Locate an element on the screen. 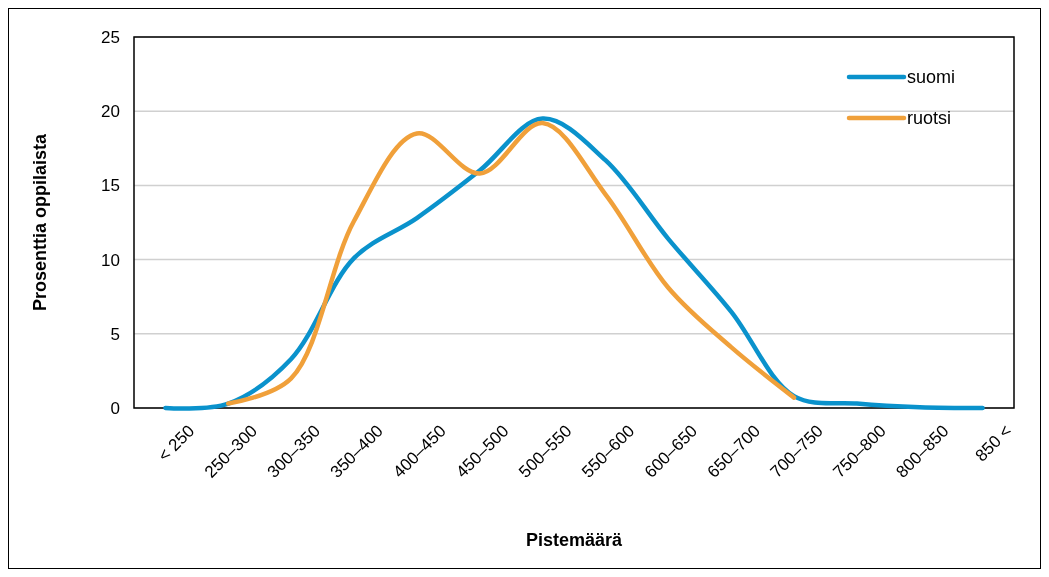  y-tick-label: 5 is located at coordinates (115, 334).